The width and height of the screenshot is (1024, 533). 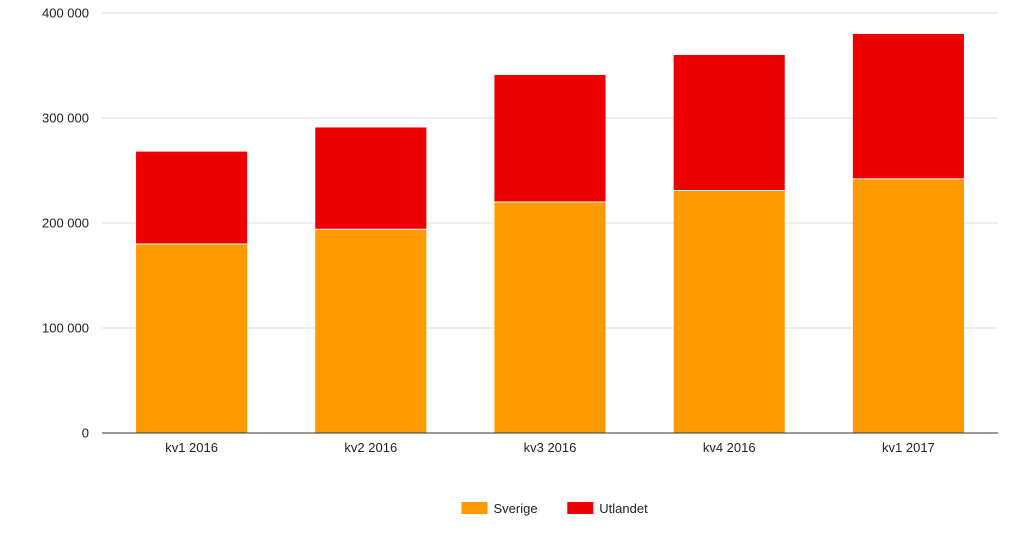 I want to click on x-tick-label: kv3 2016, so click(x=550, y=447).